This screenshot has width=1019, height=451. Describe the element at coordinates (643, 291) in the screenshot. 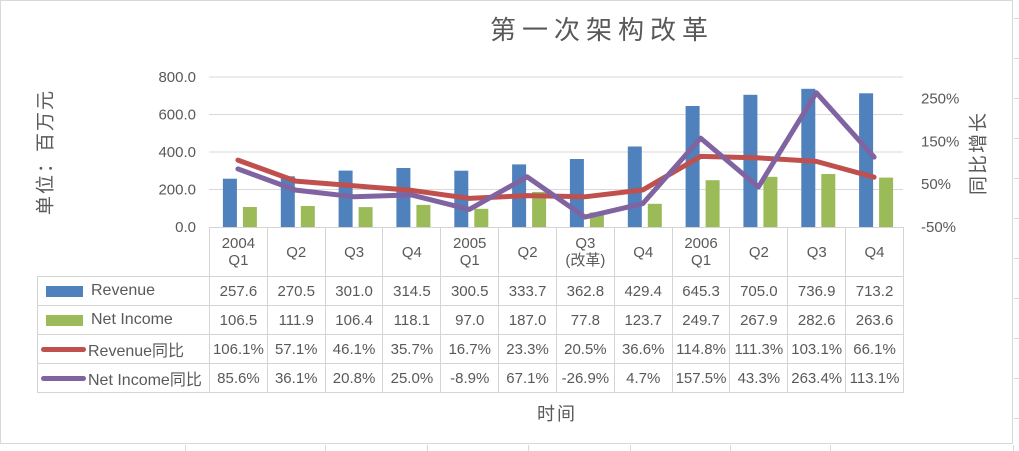

I see `value-cell: 429.4` at that location.